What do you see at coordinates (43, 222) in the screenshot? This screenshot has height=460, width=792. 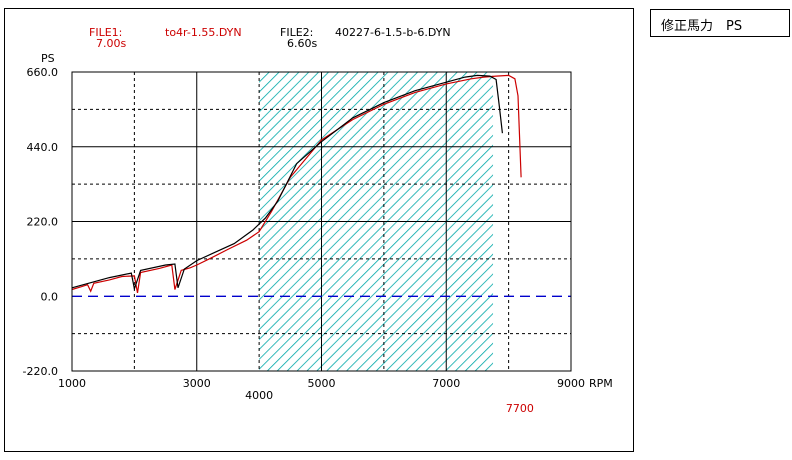 I see `y-tick-label: 220.0` at bounding box center [43, 222].